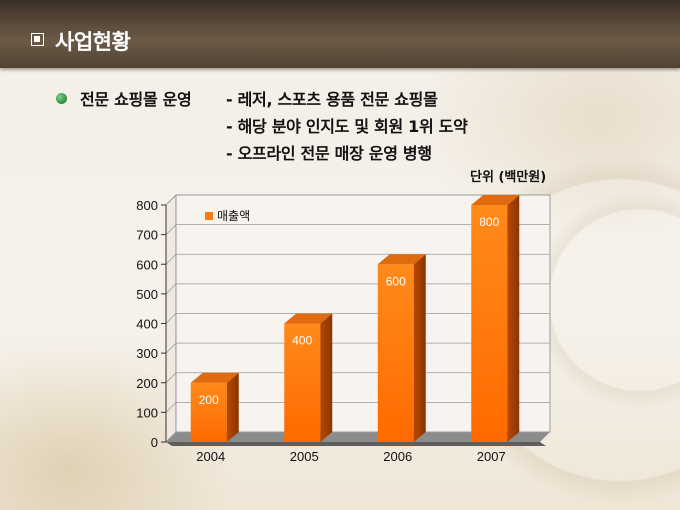  I want to click on y-tick-label: 0, so click(154, 442).